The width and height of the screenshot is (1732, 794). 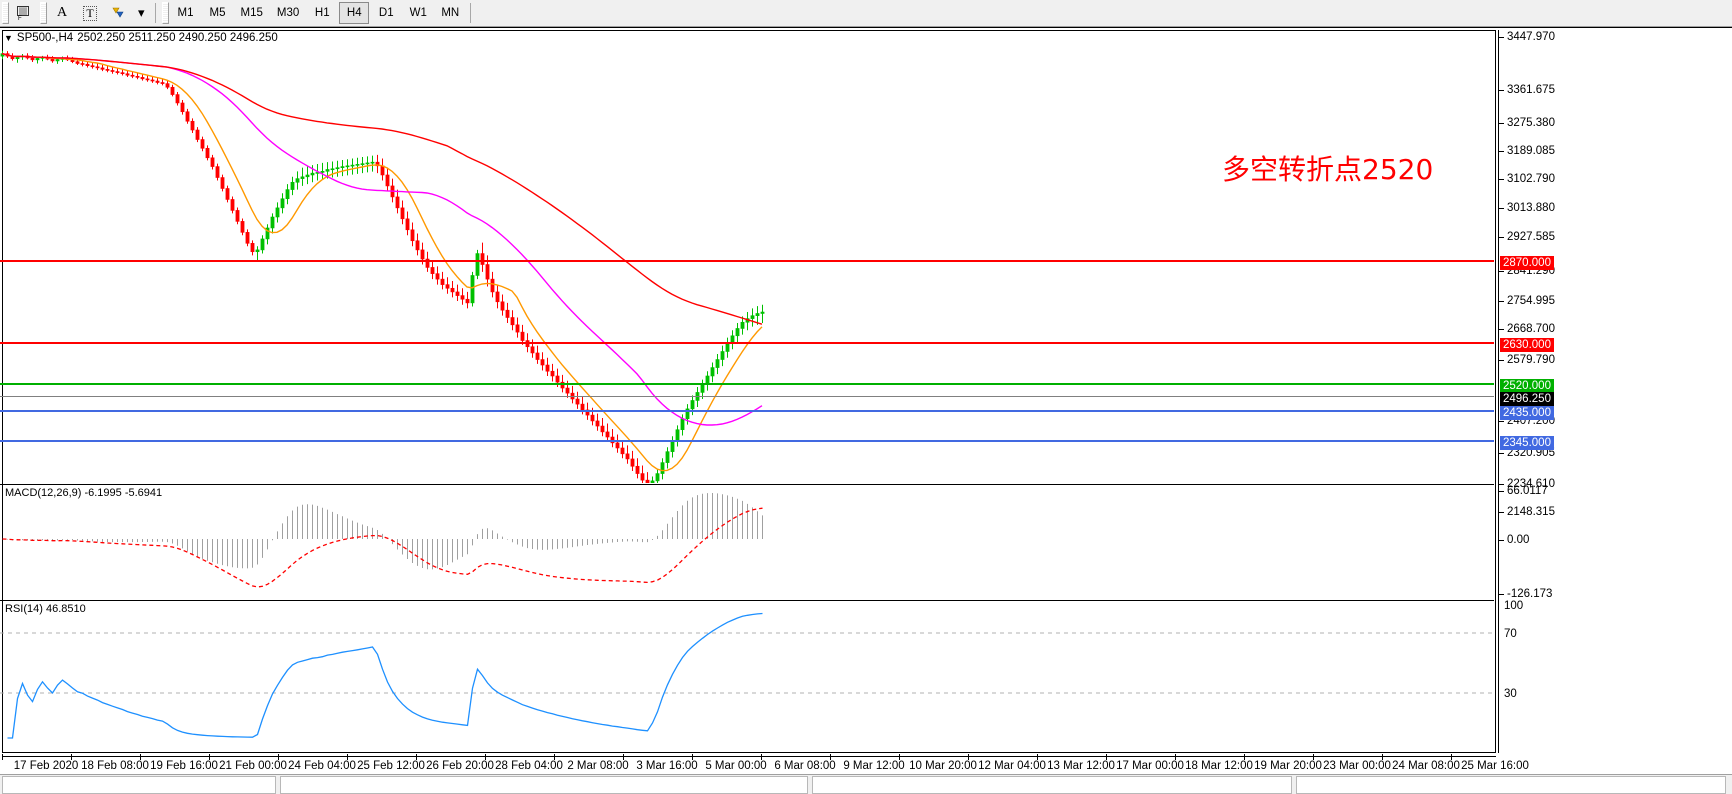 What do you see at coordinates (1527, 263) in the screenshot?
I see `price-level-tag: 2870.000` at bounding box center [1527, 263].